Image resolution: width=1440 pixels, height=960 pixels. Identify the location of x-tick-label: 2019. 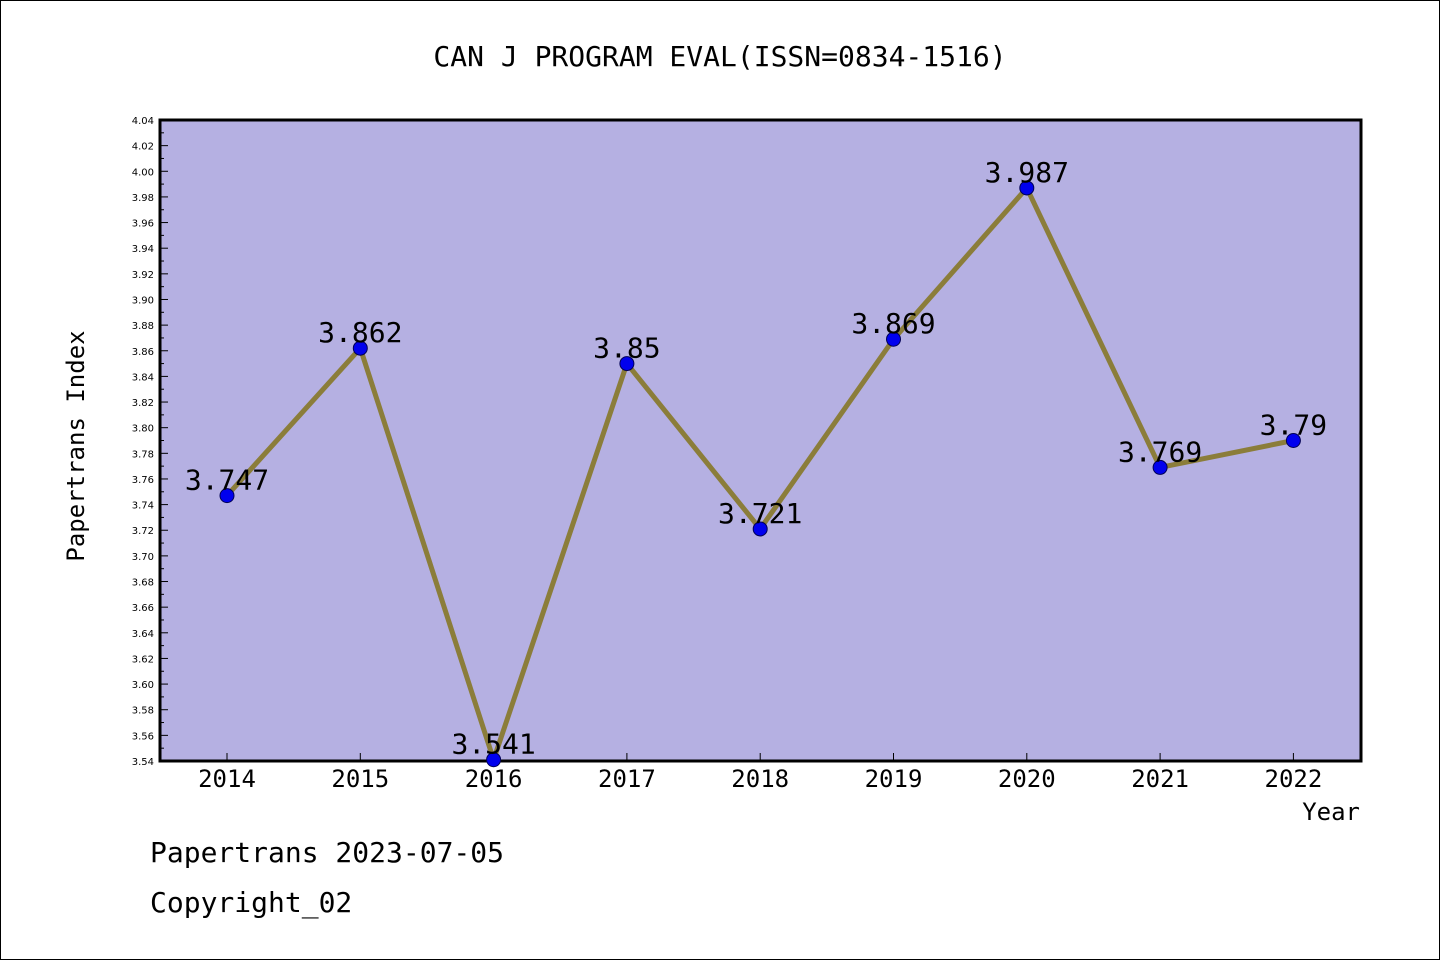
(894, 779).